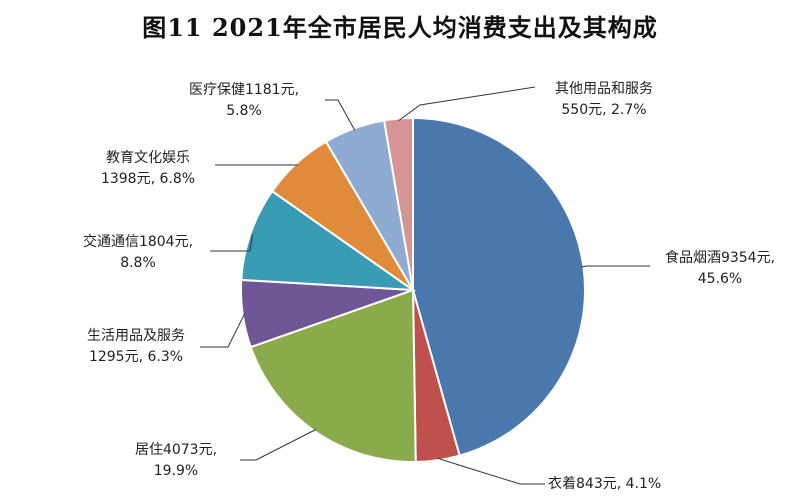  I want to click on data-label-6: 教育文化娱乐 1398元, 6.8%, so click(148, 168).